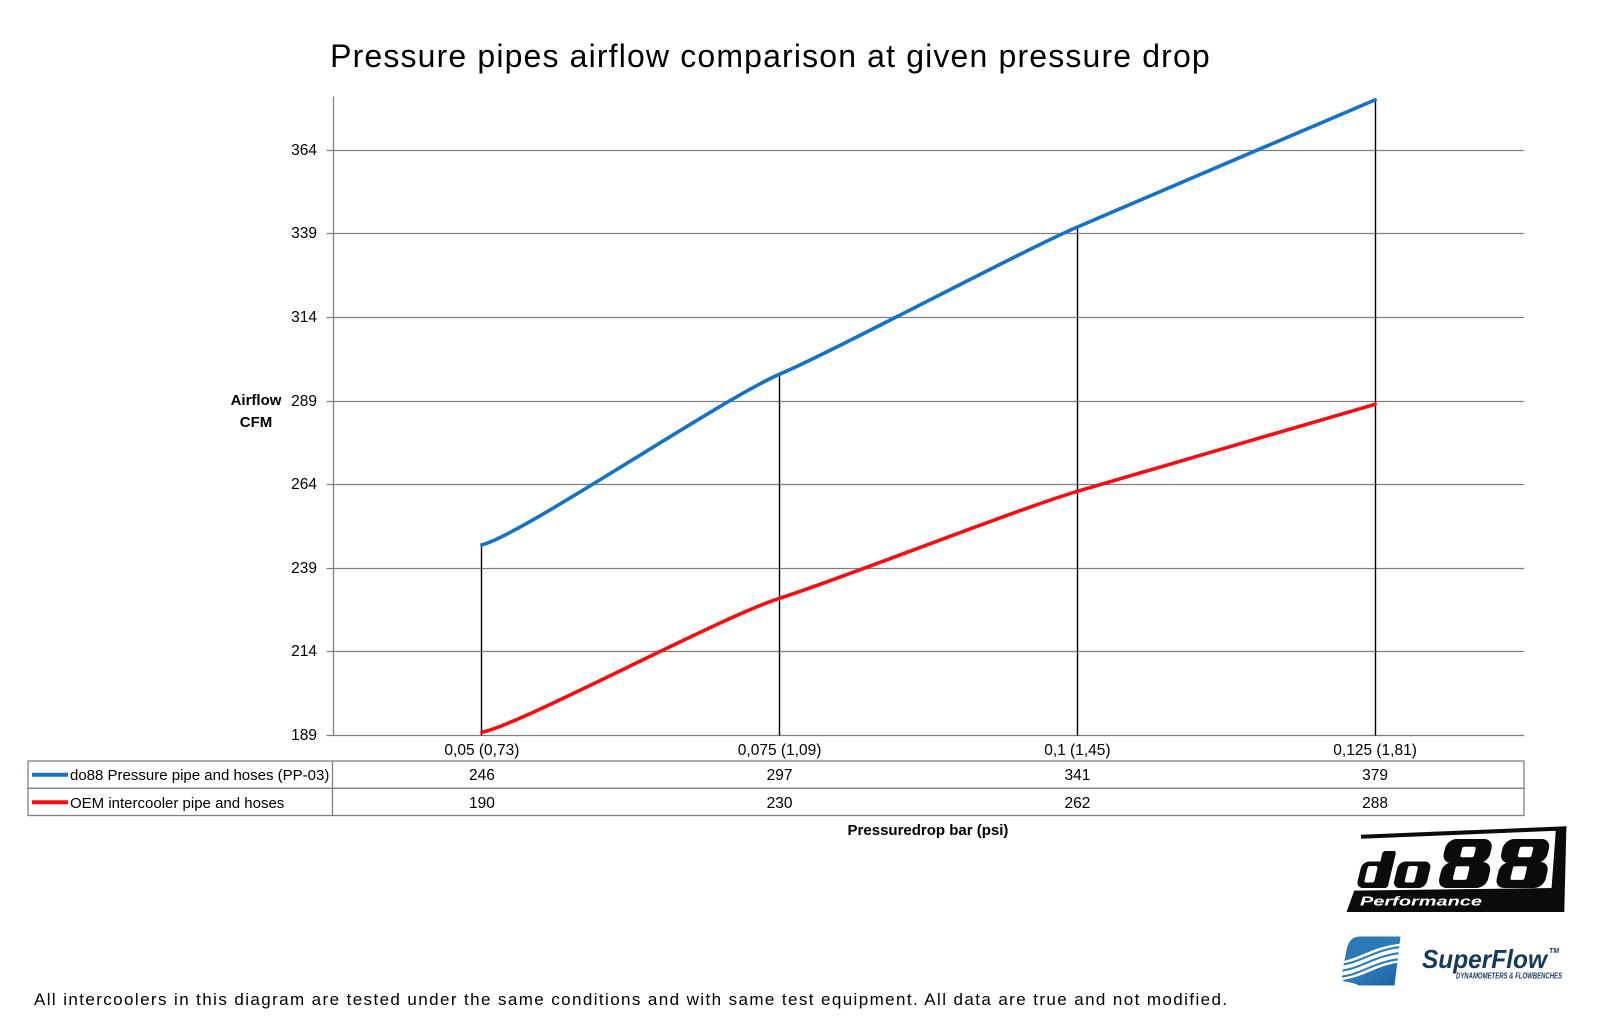 This screenshot has width=1600, height=1028. I want to click on svg-text: DYNAMOMETERS & FLOWBENCHES, so click(1509, 976).